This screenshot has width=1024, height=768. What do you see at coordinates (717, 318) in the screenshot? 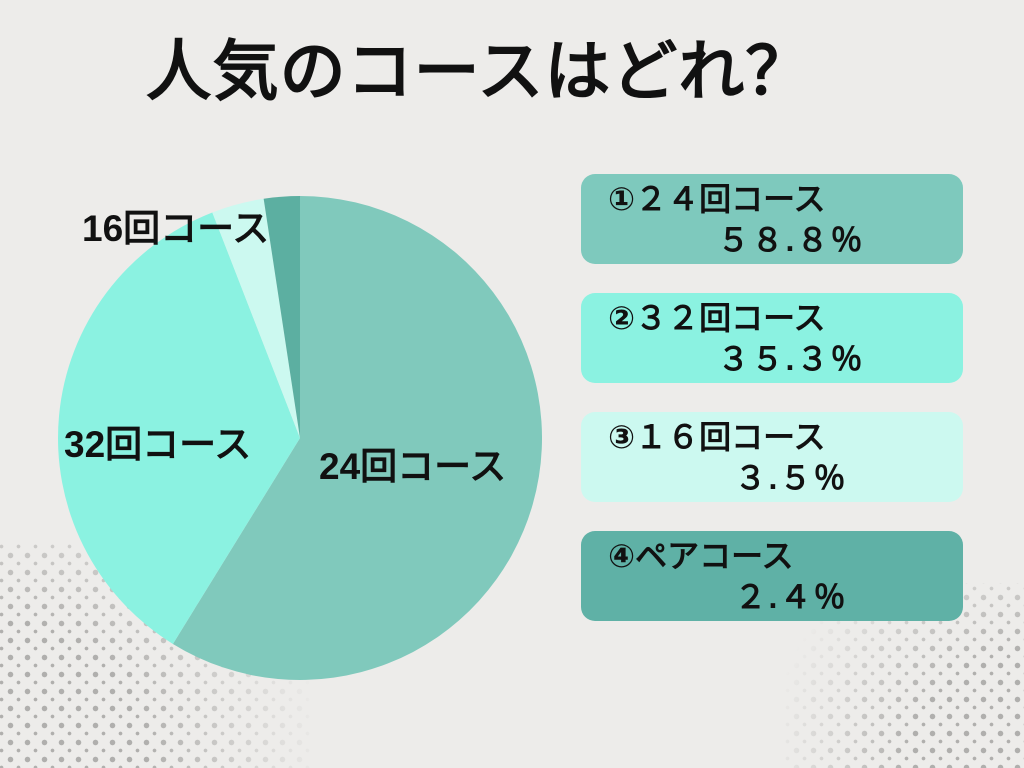
I see `legend-item-label: ②３２回コース` at bounding box center [717, 318].